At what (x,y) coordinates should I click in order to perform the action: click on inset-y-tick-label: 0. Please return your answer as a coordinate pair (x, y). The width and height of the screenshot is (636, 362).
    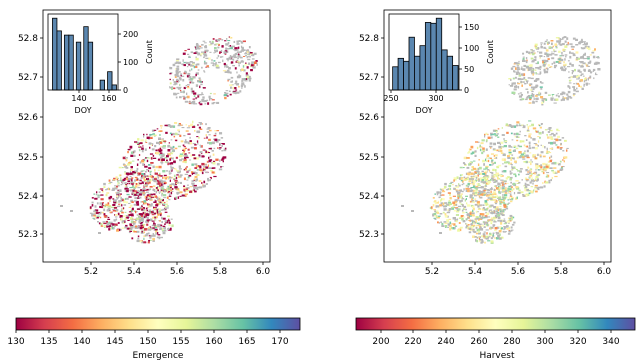
    Looking at the image, I should click on (125, 90).